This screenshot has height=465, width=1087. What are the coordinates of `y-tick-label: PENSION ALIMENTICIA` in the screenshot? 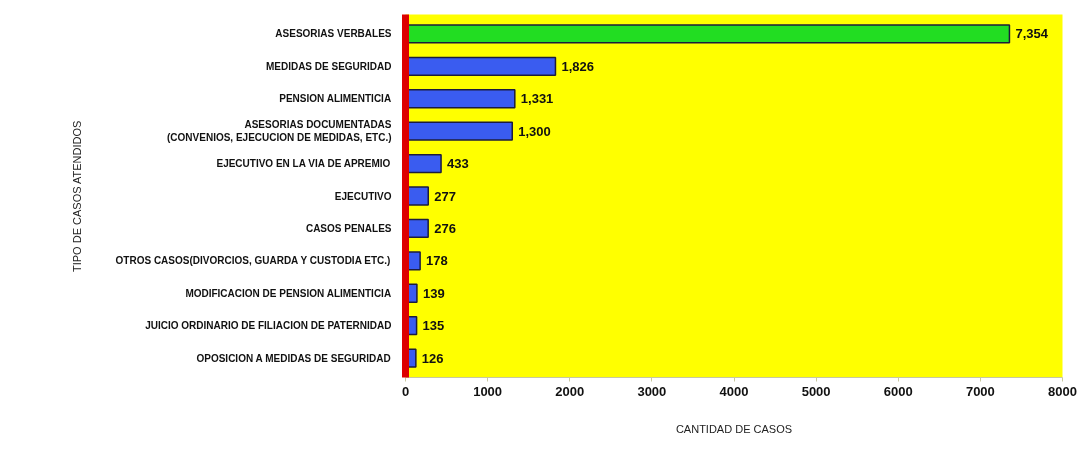 It's located at (335, 99).